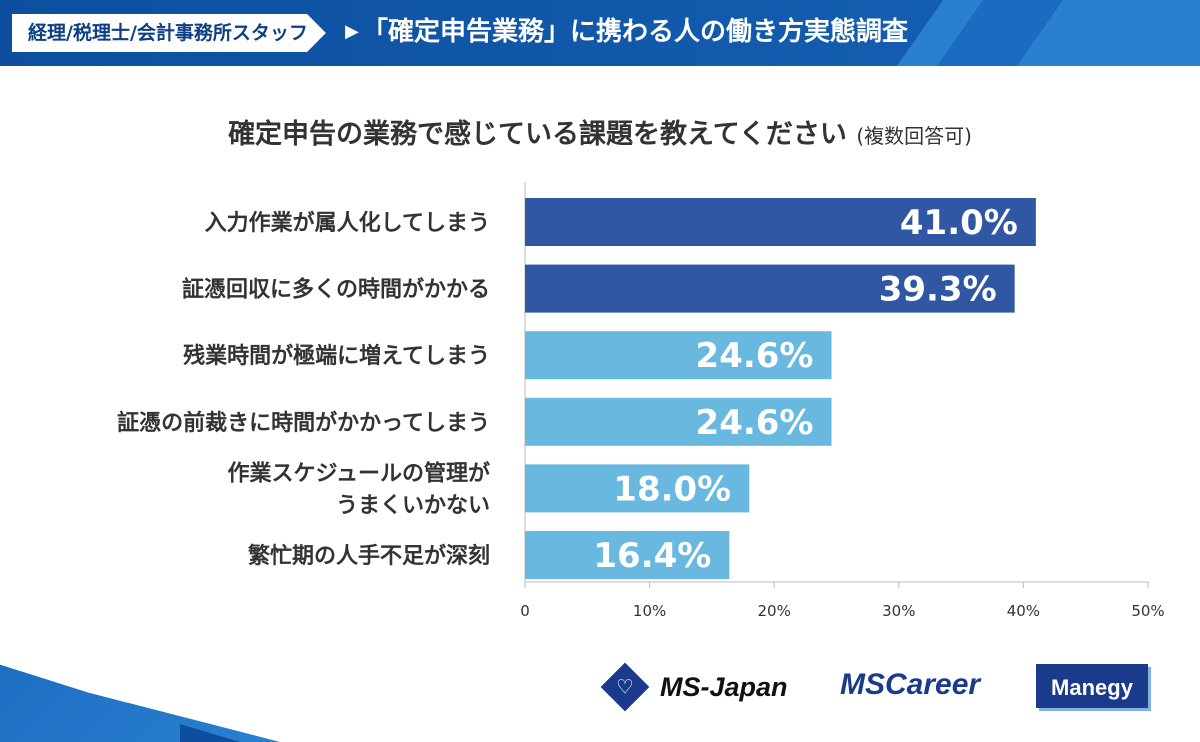 This screenshot has height=742, width=1200. I want to click on header-banner: 経理/税理士/会計事務所スタッフ ▶ 「確定申告業務」に携わる人の働き方実態調査, so click(600, 33).